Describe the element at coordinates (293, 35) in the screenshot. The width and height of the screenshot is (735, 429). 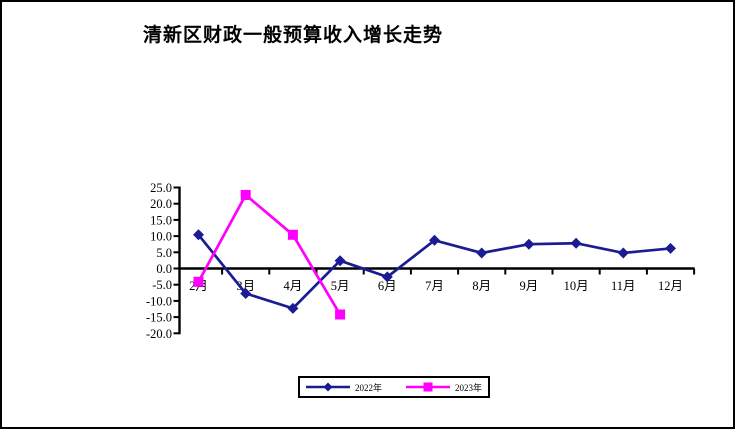
I see `chart-title: 清新区财政一般预算收入增长走势` at that location.